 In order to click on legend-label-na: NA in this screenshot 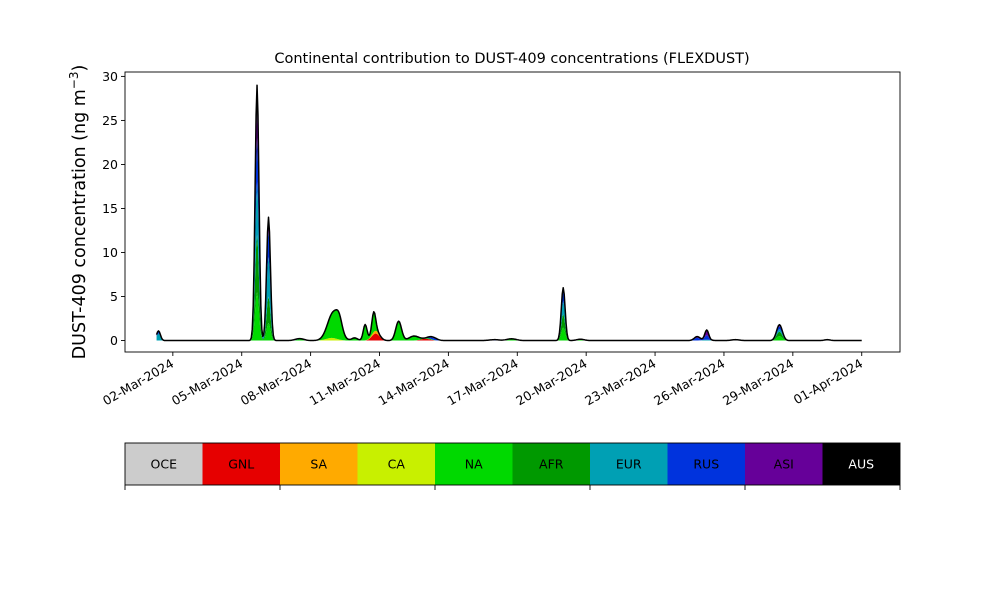, I will do `click(474, 464)`.